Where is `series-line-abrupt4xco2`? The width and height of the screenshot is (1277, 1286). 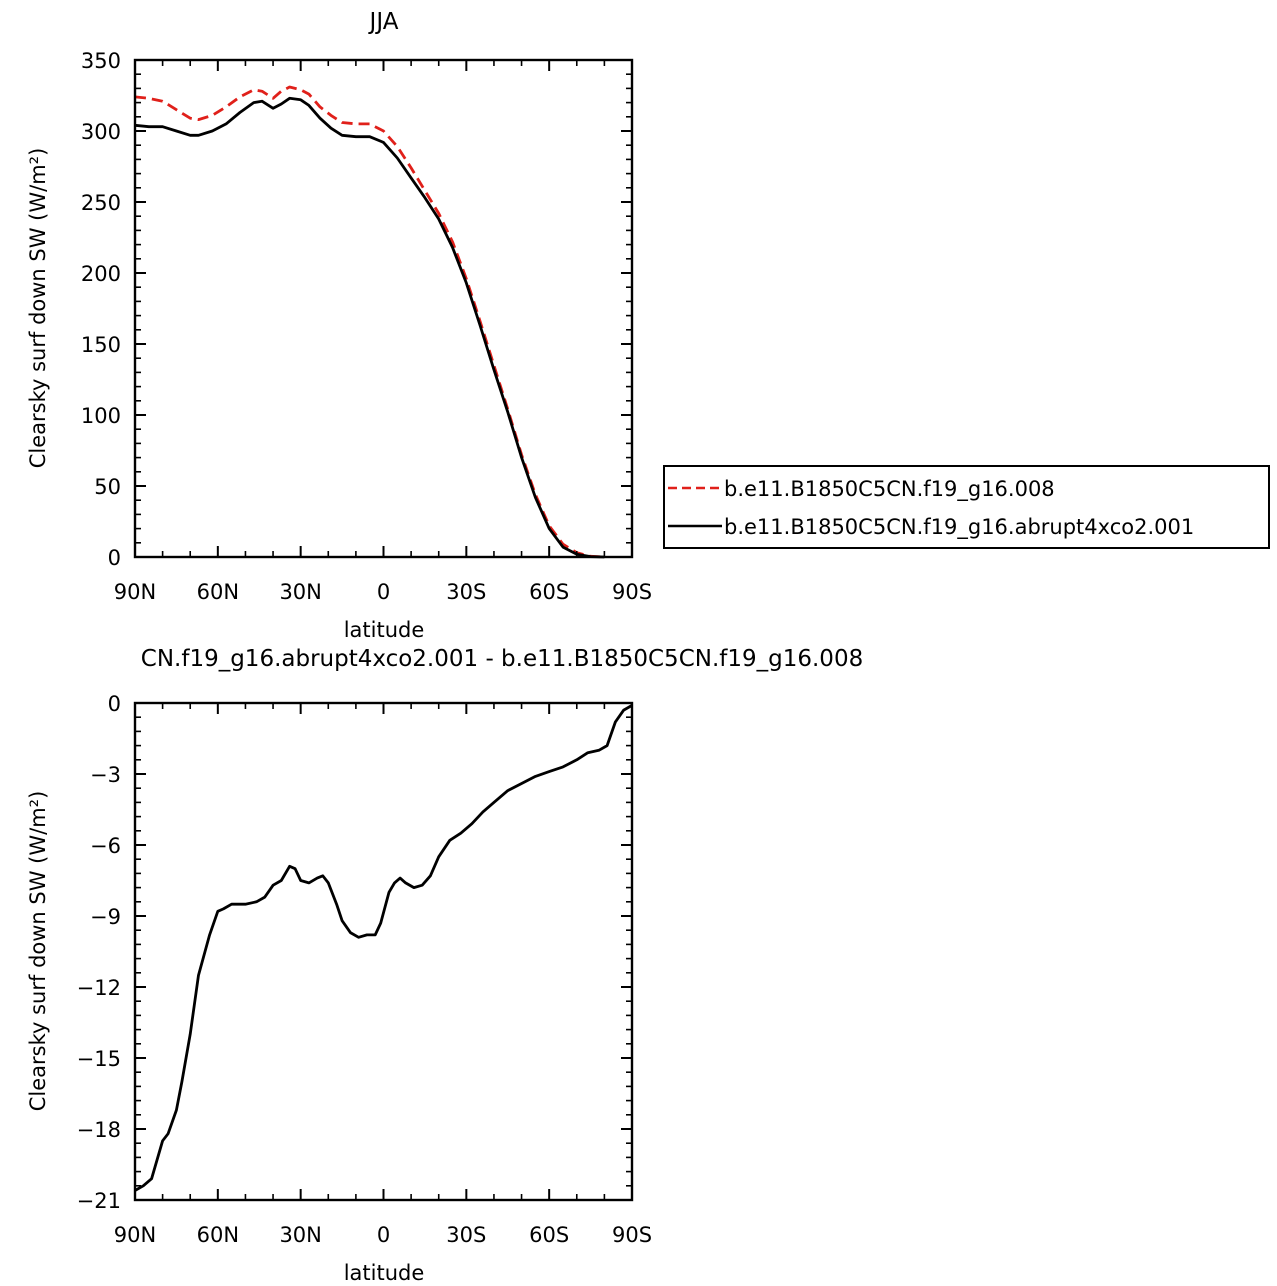 series-line-abrupt4xco2 is located at coordinates (369, 327).